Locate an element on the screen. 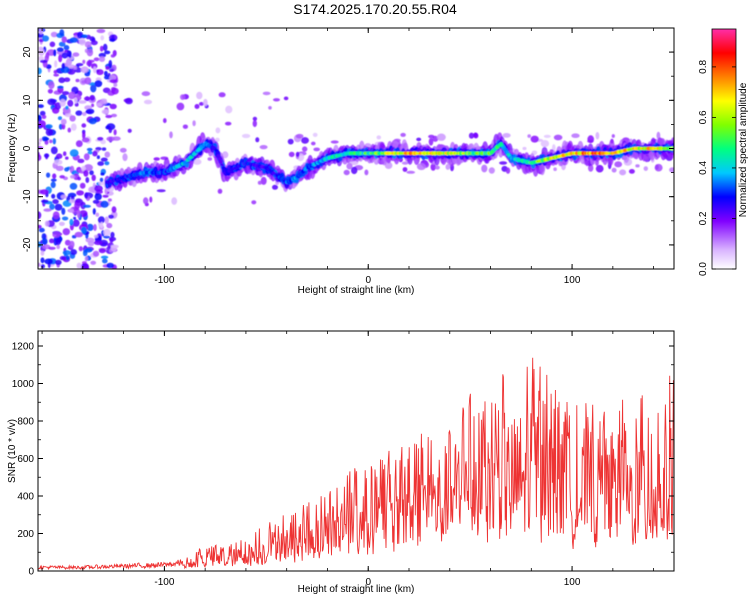  snr-x-tick-label: 100 is located at coordinates (572, 582).